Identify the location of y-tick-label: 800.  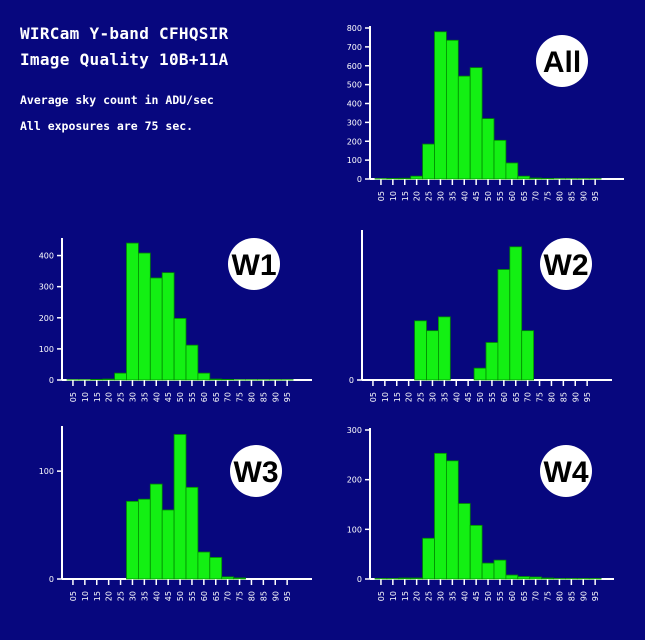
(354, 28).